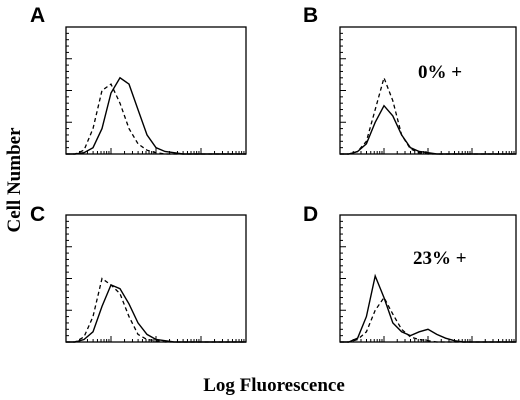  Describe the element at coordinates (310, 214) in the screenshot. I see `panel-label: D` at that location.